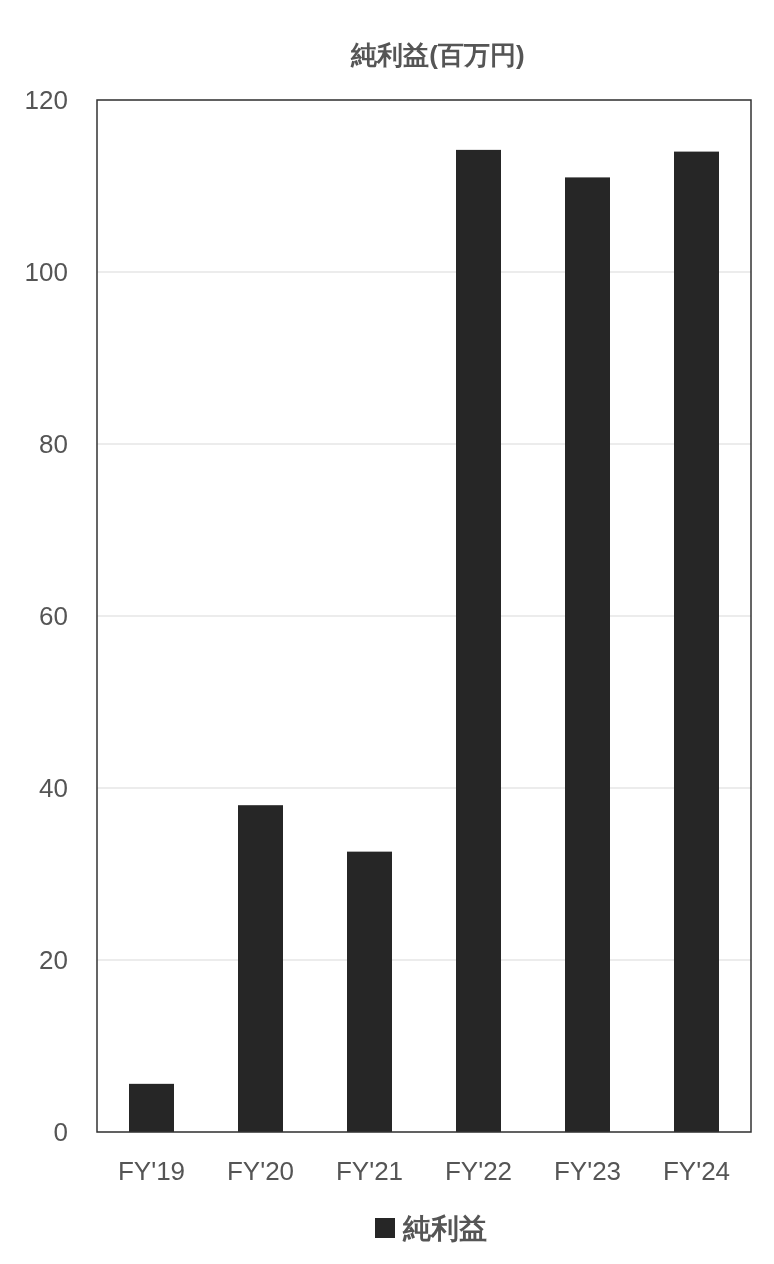  What do you see at coordinates (46, 272) in the screenshot?
I see `y-tick-label: 100` at bounding box center [46, 272].